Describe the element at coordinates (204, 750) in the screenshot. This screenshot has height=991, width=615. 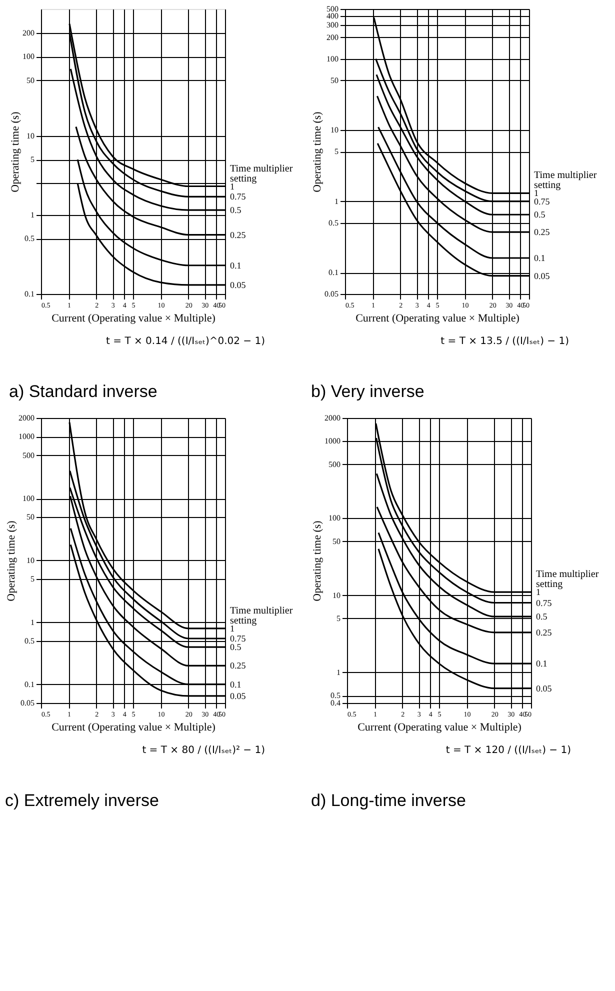
I see `text: t = T × 80 / ((I/Iₛₑₜ)² − 1)` at that location.